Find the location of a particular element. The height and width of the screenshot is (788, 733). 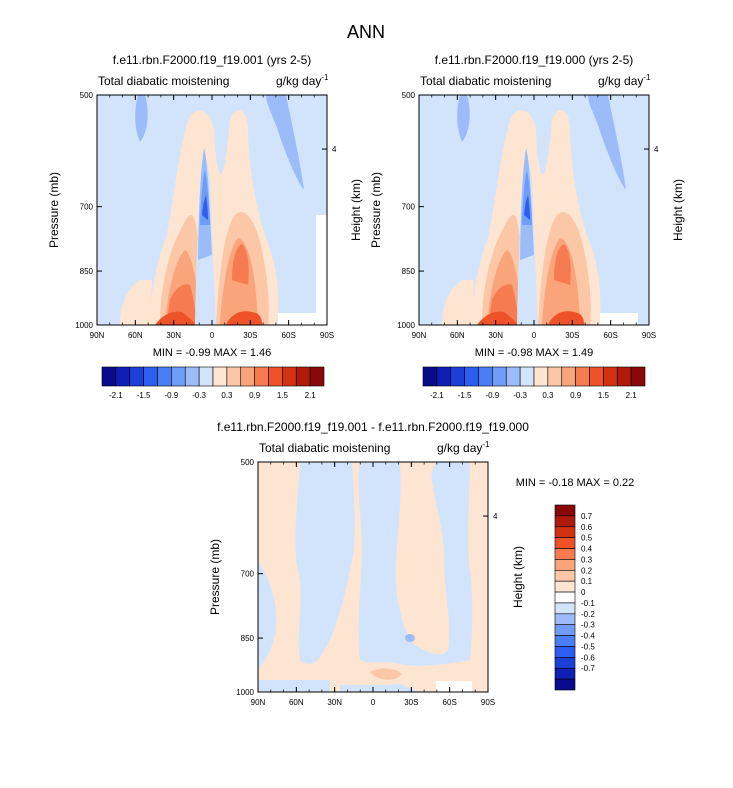

colorbar-label: -0.4 is located at coordinates (588, 636).